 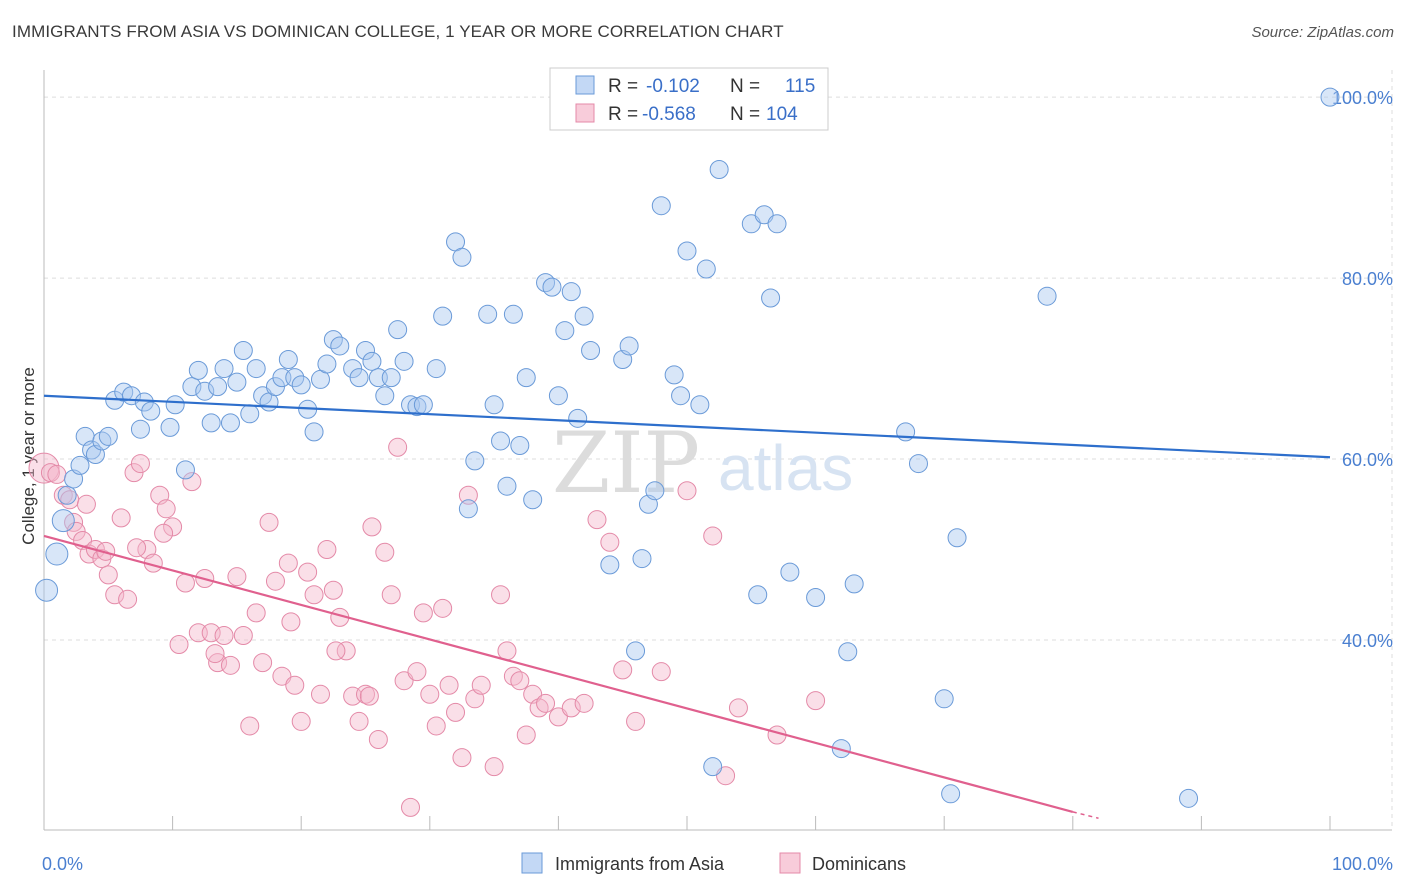 What do you see at coordinates (745, 86) in the screenshot?
I see `legend-asia-n-label: N =` at bounding box center [745, 86].